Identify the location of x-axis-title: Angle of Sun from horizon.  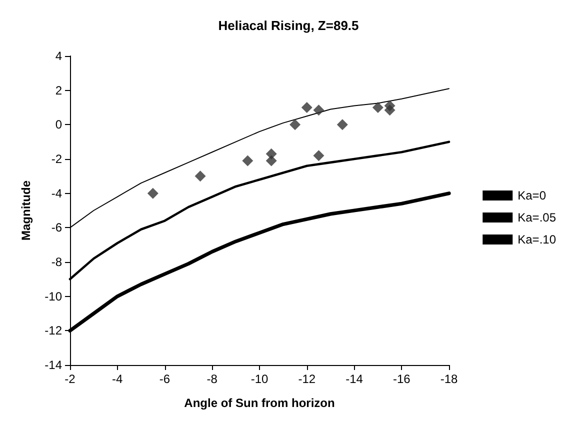
(259, 403).